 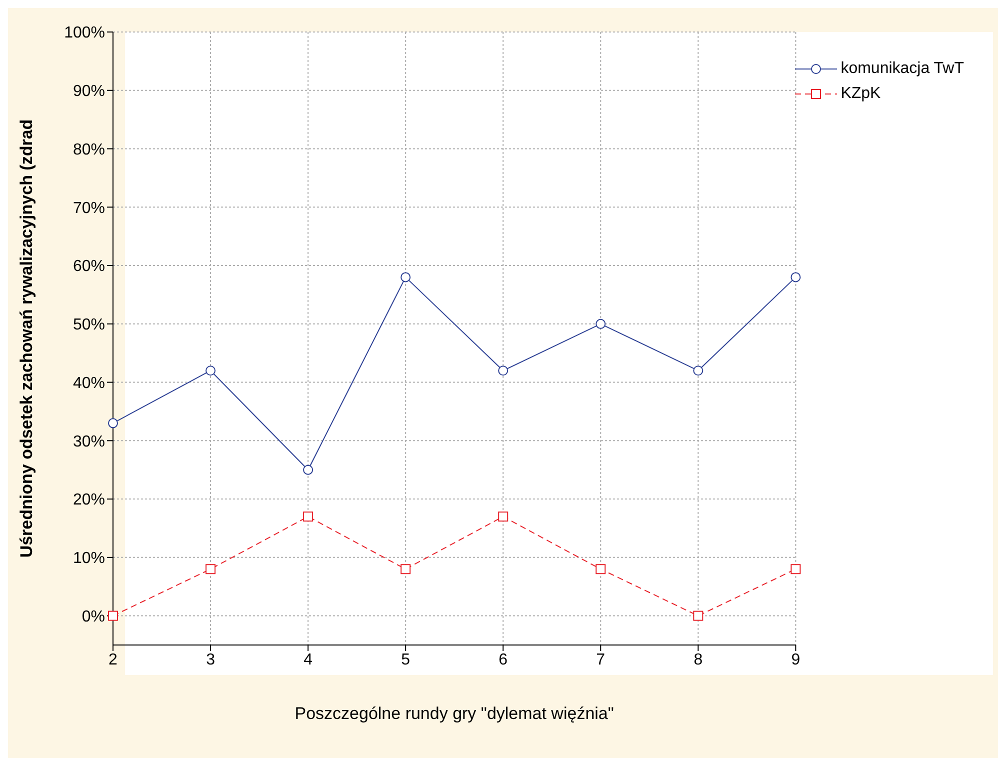 What do you see at coordinates (88, 441) in the screenshot?
I see `y-tick-label: 30%` at bounding box center [88, 441].